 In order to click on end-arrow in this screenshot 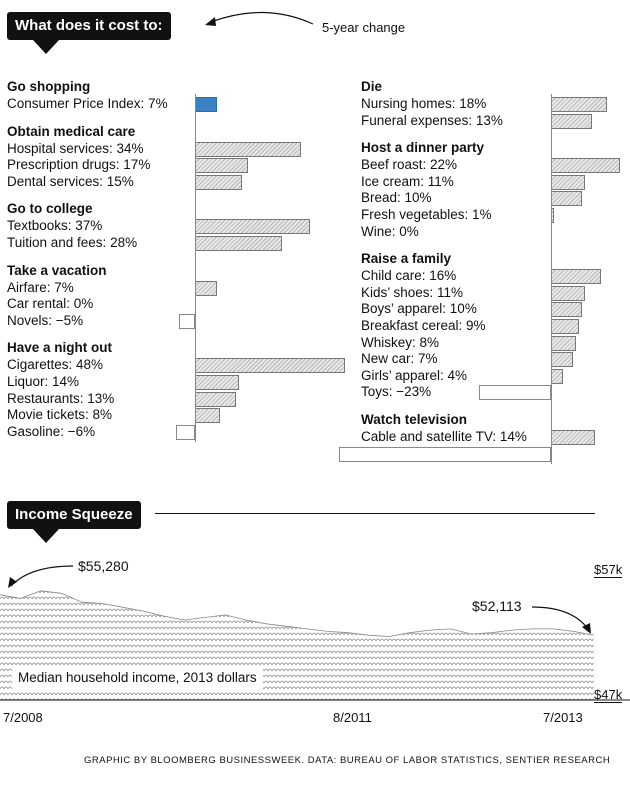, I will do `click(561, 620)`.